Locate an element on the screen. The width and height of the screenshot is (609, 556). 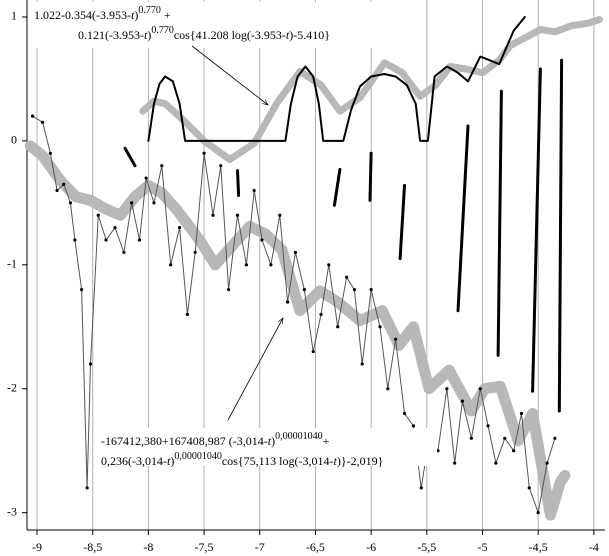
y-tick-label: -1 is located at coordinates (12, 264).